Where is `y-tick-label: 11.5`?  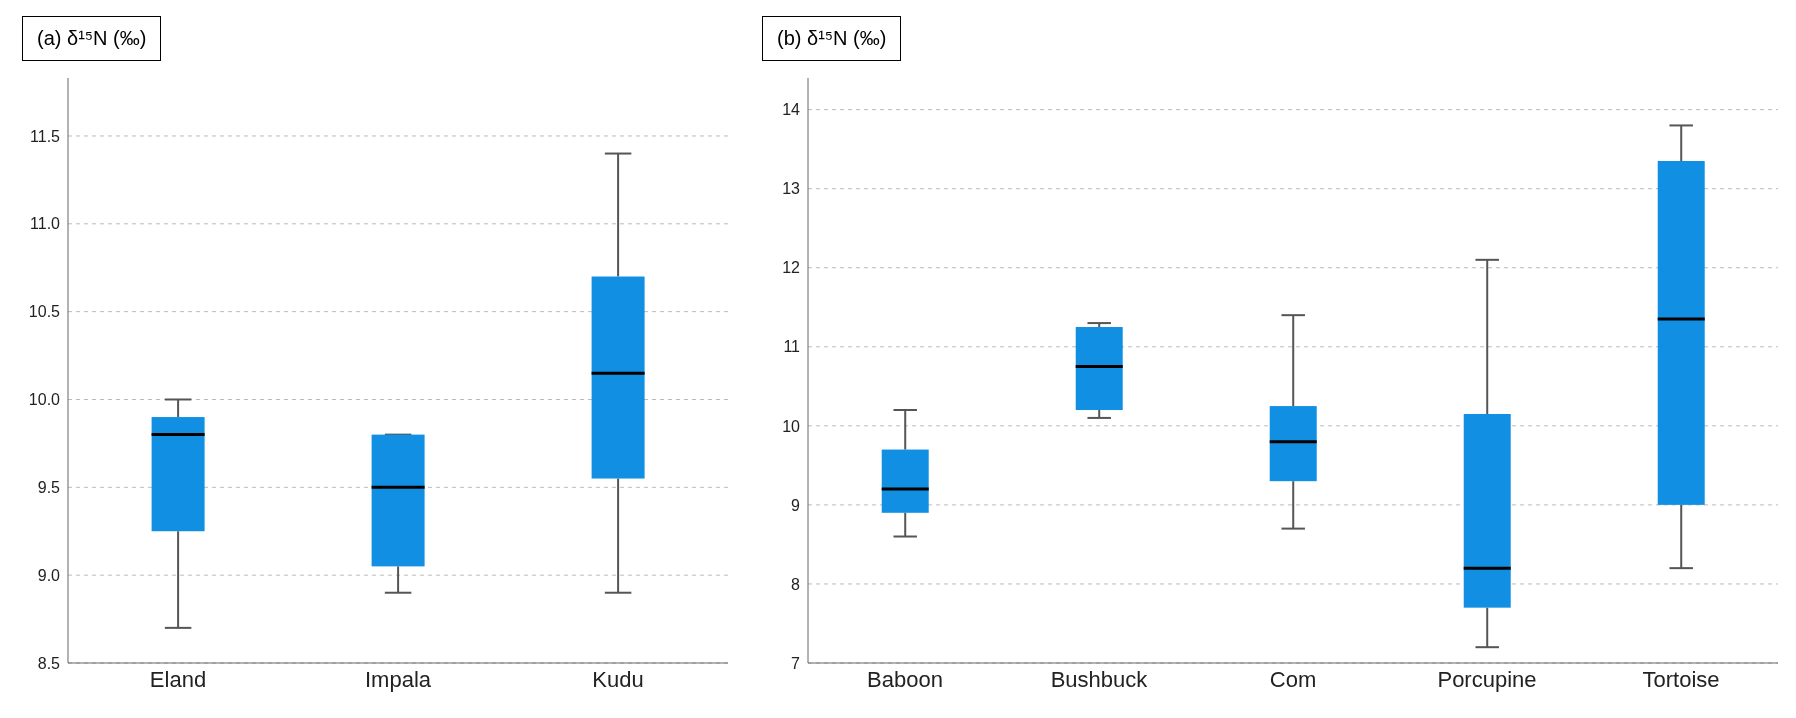 y-tick-label: 11.5 is located at coordinates (45, 136).